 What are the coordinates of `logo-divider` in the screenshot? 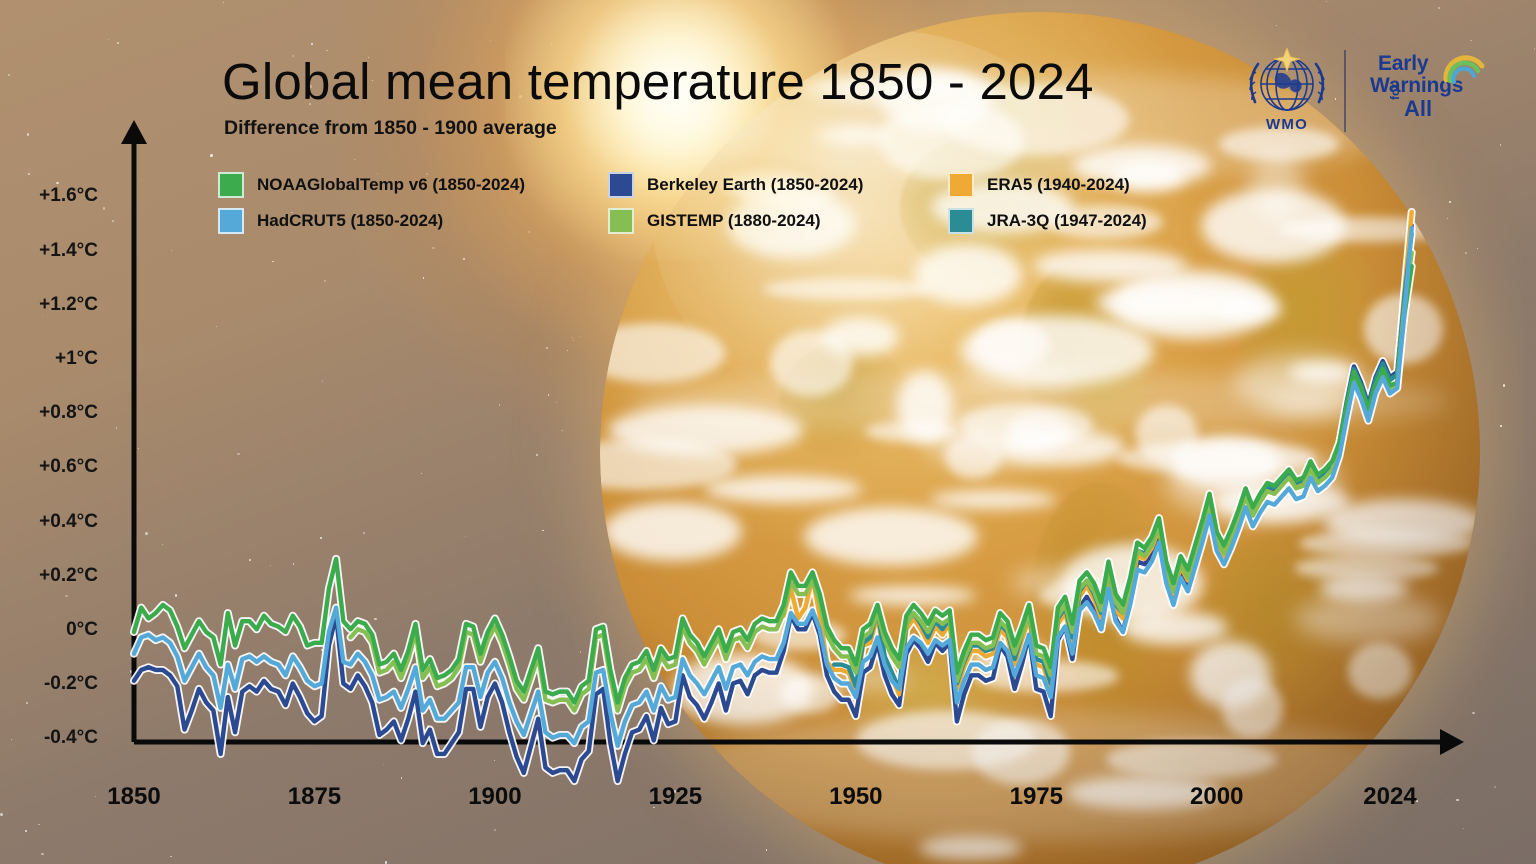 It's located at (1345, 91).